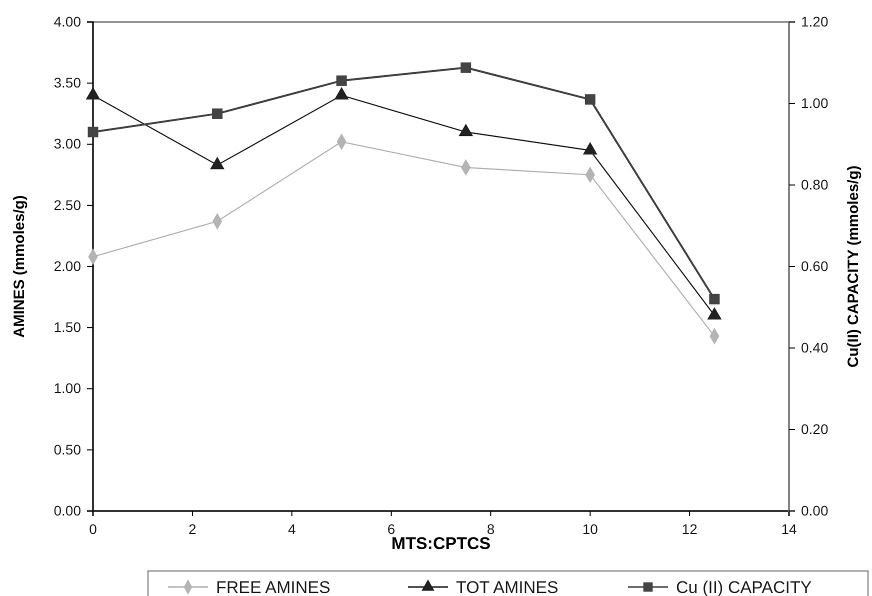 Image resolution: width=872 pixels, height=596 pixels. Describe the element at coordinates (68, 266) in the screenshot. I see `y-tick-label: 2.00` at that location.